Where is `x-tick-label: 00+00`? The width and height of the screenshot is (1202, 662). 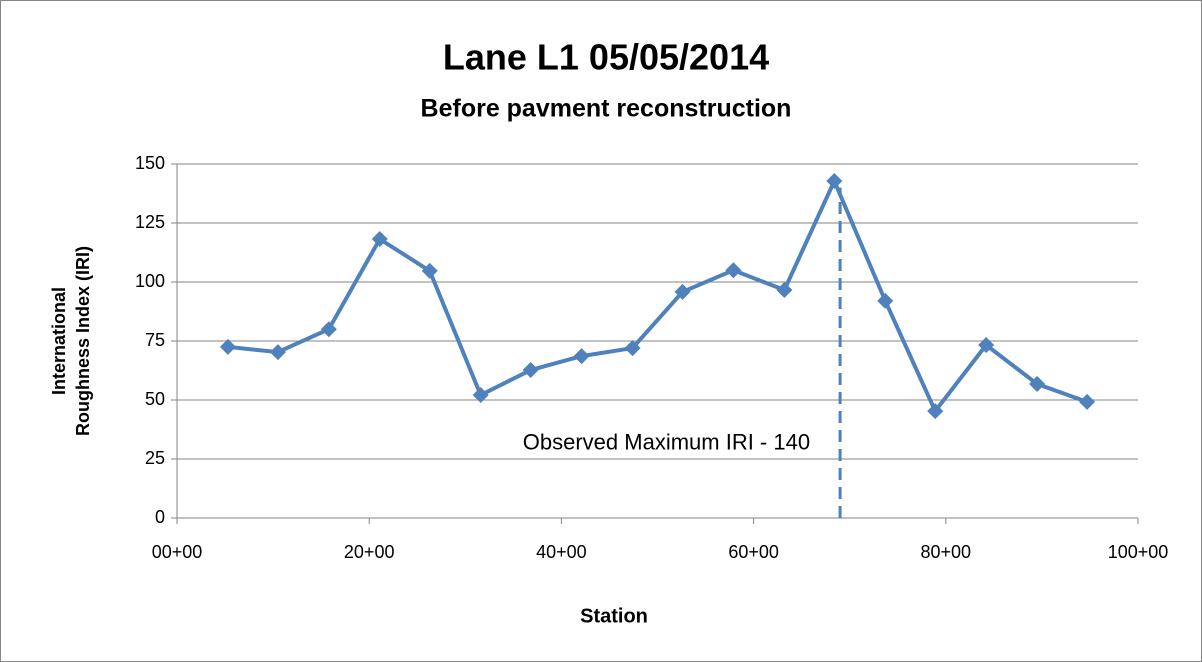 x-tick-label: 00+00 is located at coordinates (177, 552).